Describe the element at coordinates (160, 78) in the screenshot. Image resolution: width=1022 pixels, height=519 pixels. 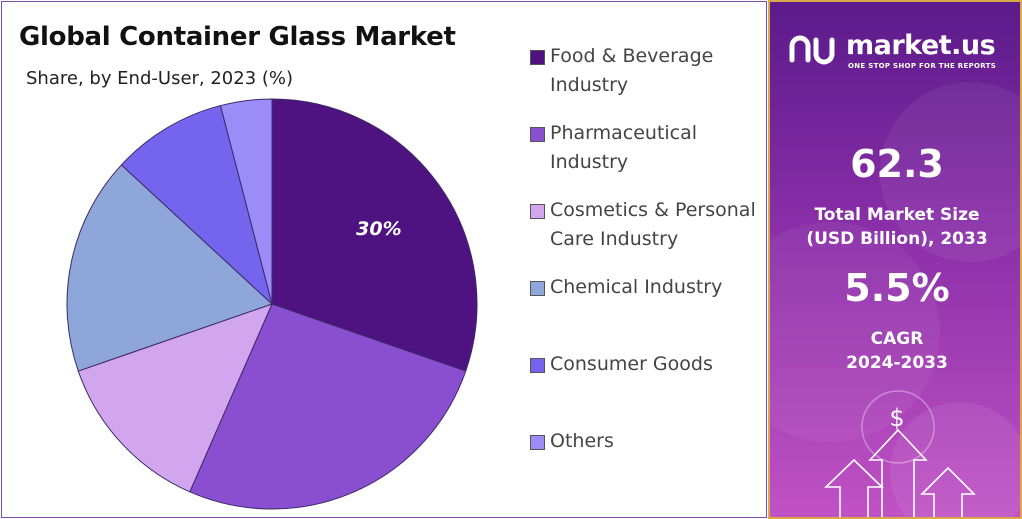
I see `chart-subtitle: Share, by End-User, 2023 (%)` at that location.